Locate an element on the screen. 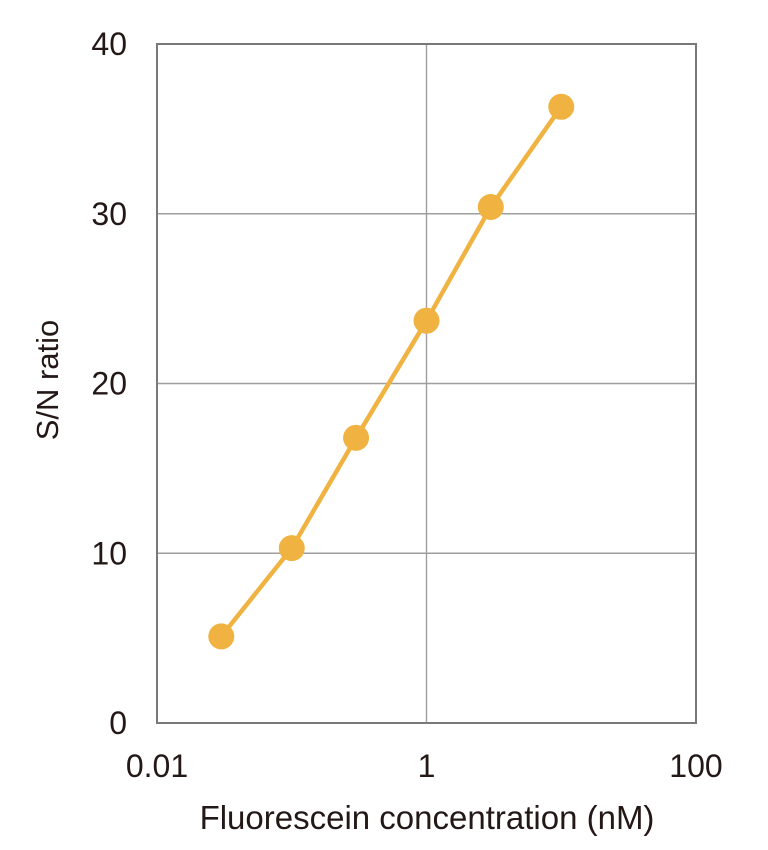  x-tick-label: 0.01 is located at coordinates (157, 766).